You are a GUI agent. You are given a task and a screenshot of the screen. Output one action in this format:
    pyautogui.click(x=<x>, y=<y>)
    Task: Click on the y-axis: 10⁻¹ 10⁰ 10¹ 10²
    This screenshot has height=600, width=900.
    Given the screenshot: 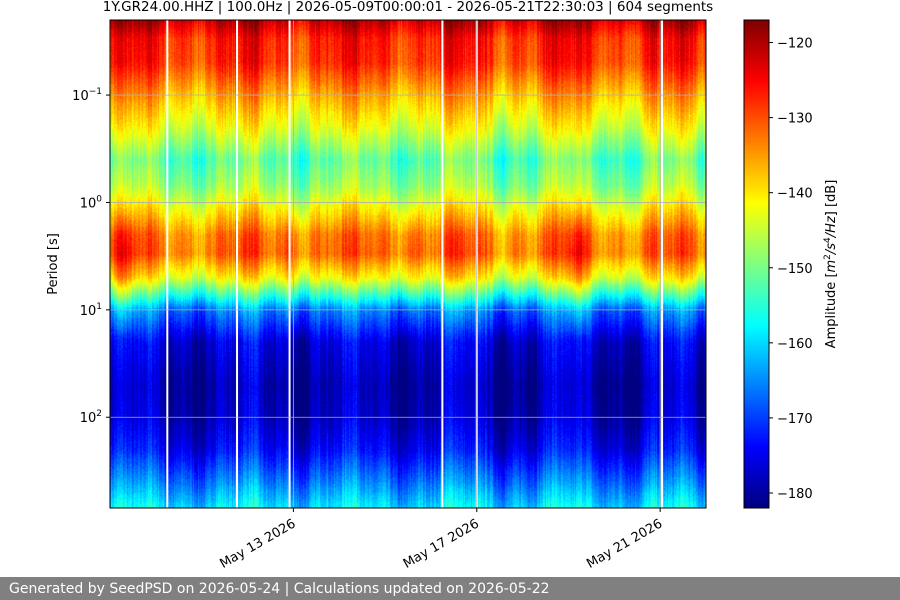 What is the action you would take?
    pyautogui.click(x=91, y=256)
    